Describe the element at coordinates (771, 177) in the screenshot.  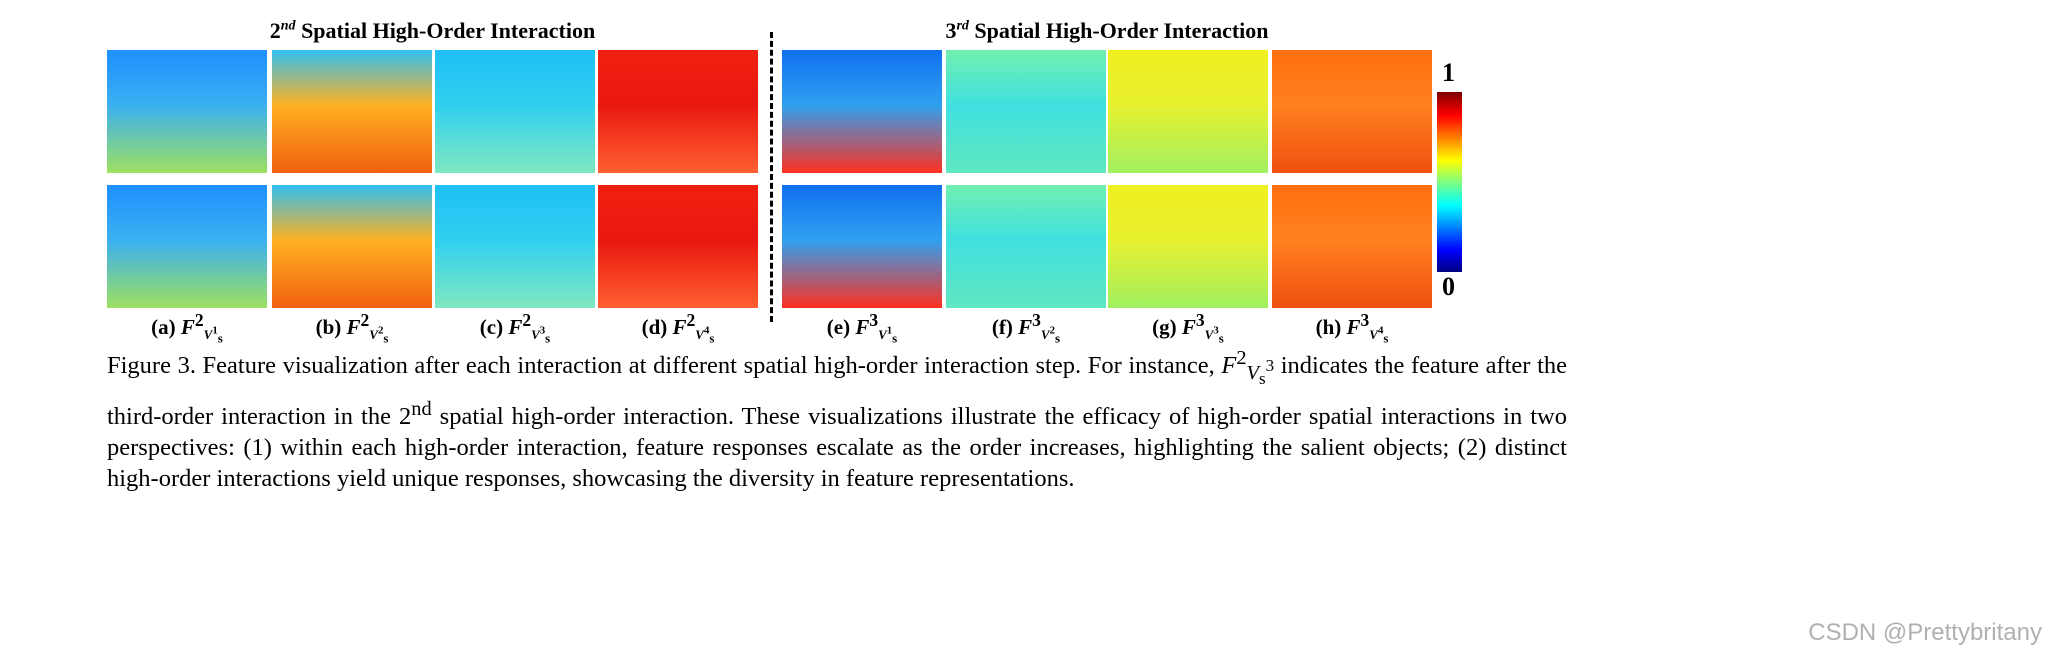
I see `dashed-divider` at that location.